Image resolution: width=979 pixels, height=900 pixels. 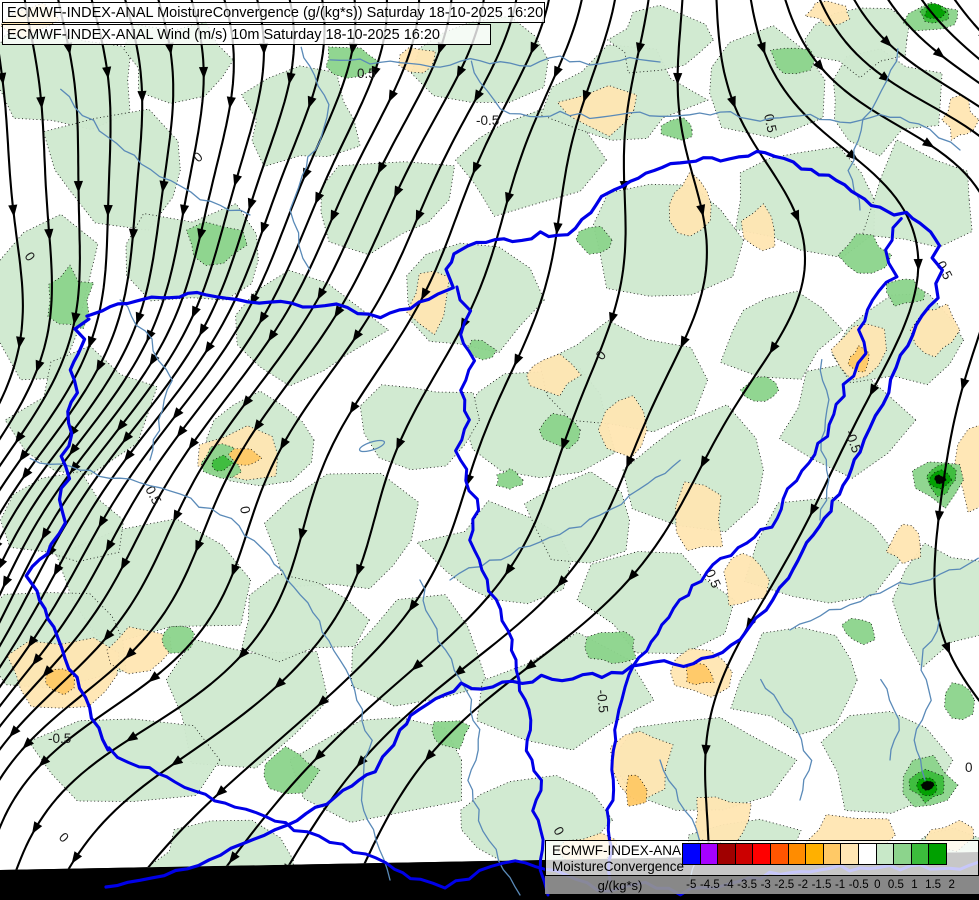 I want to click on legend-tick: 1, so click(x=914, y=885).